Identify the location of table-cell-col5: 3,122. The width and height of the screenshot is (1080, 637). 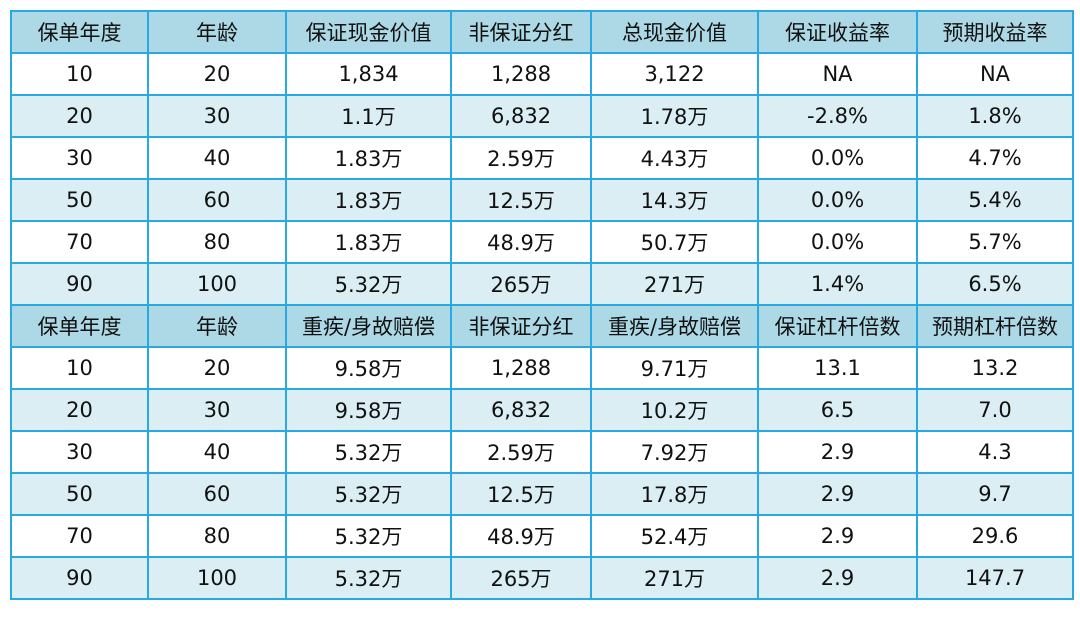
(674, 74).